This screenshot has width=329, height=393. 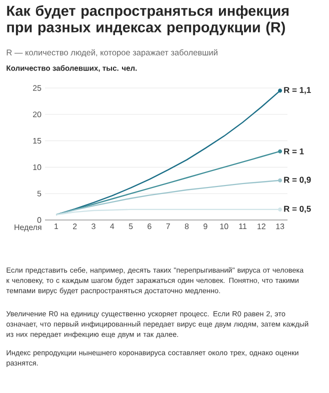 What do you see at coordinates (112, 53) in the screenshot?
I see `chart-subtitle: R — количество людей, которое заражает заболевший` at bounding box center [112, 53].